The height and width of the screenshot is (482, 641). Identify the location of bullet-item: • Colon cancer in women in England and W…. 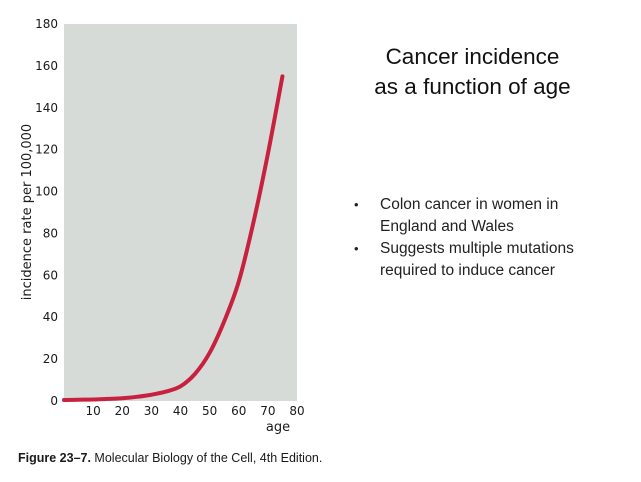
(484, 216).